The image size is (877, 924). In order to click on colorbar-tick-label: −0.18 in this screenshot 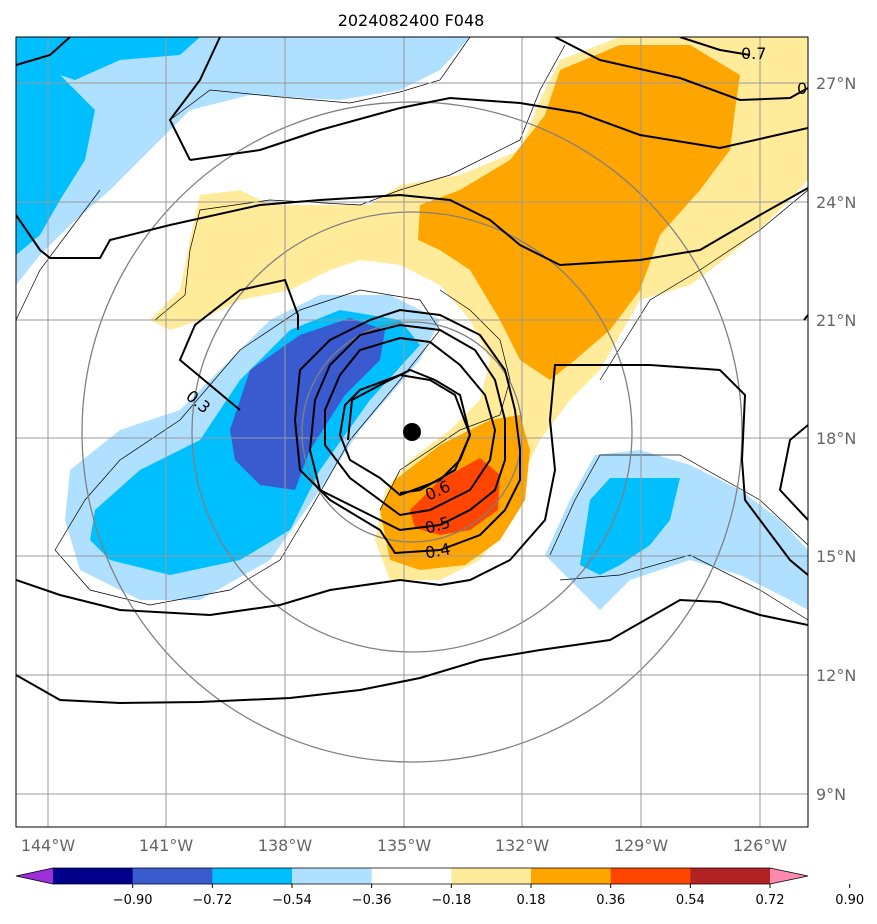, I will do `click(451, 900)`.